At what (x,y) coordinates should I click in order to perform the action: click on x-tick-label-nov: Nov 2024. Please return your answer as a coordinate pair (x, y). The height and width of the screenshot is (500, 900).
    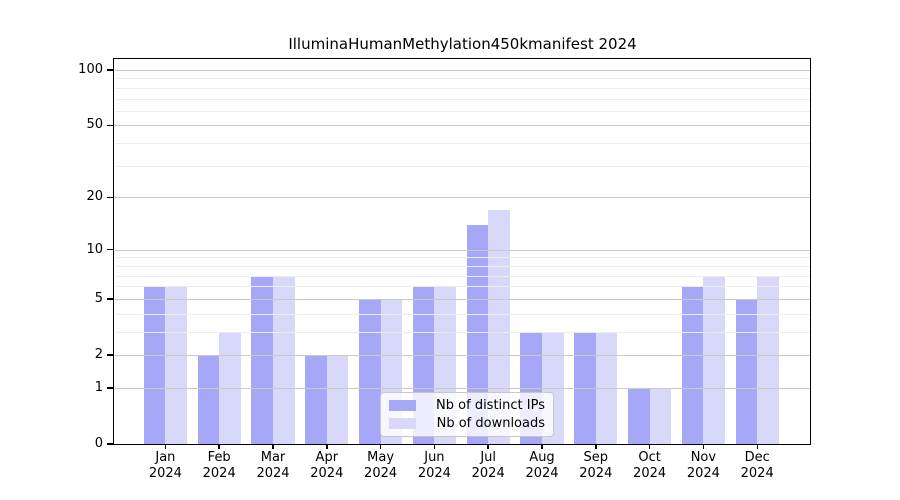
    Looking at the image, I should click on (703, 466).